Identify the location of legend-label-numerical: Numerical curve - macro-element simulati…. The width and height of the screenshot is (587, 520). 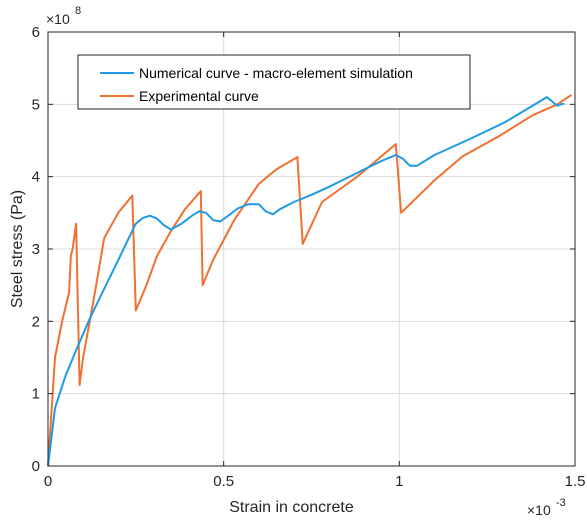
(276, 73).